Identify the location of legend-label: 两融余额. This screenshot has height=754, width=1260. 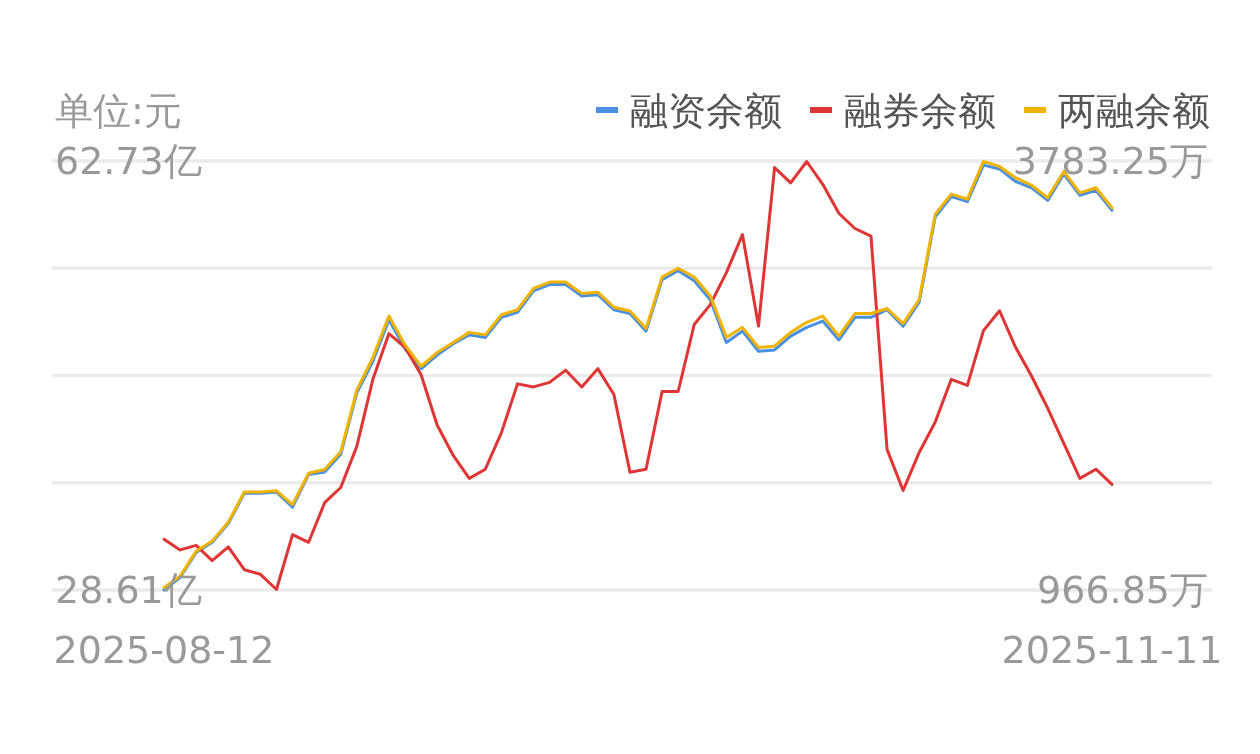
(1134, 111).